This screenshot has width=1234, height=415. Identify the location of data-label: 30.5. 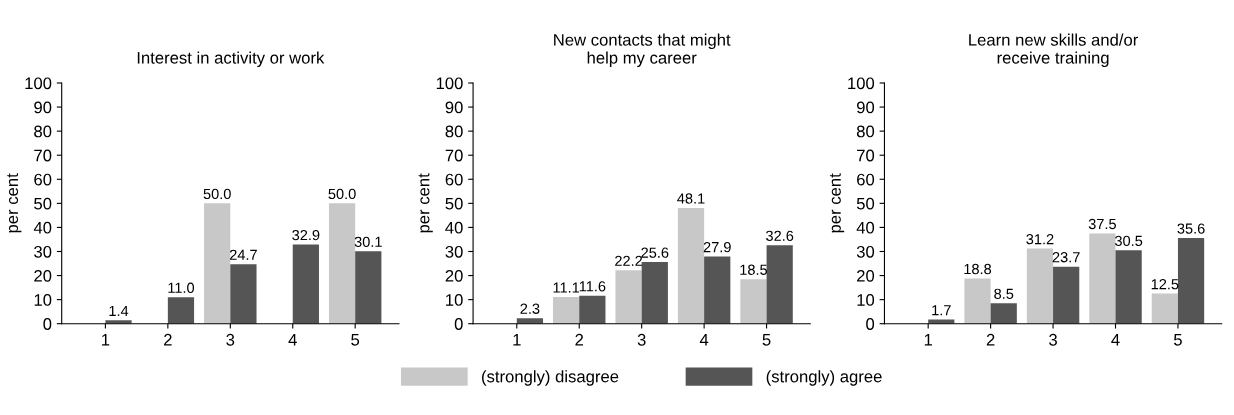
(1128, 241).